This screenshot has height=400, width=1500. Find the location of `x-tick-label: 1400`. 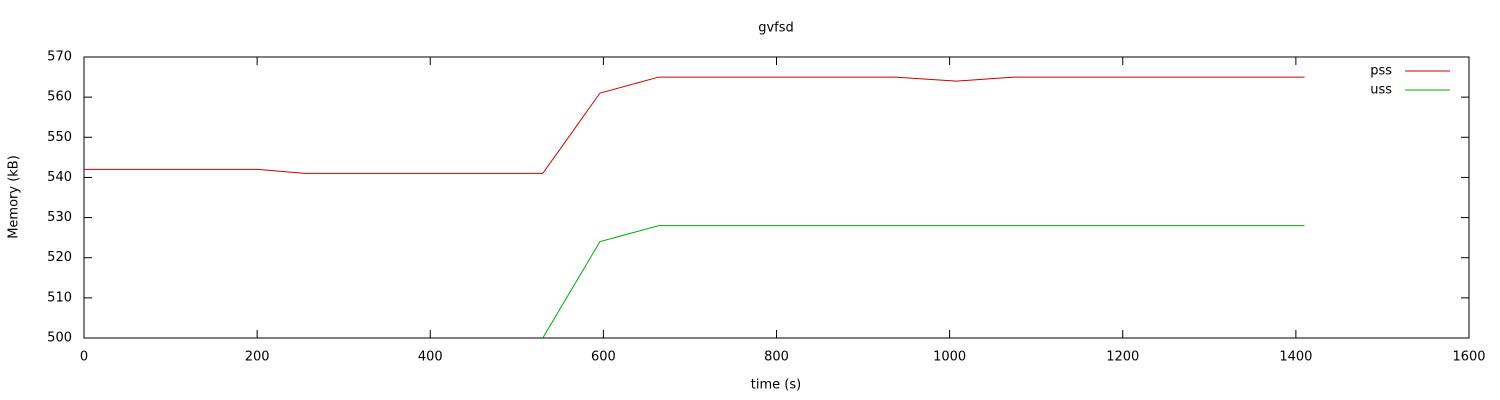

x-tick-label: 1400 is located at coordinates (1295, 357).